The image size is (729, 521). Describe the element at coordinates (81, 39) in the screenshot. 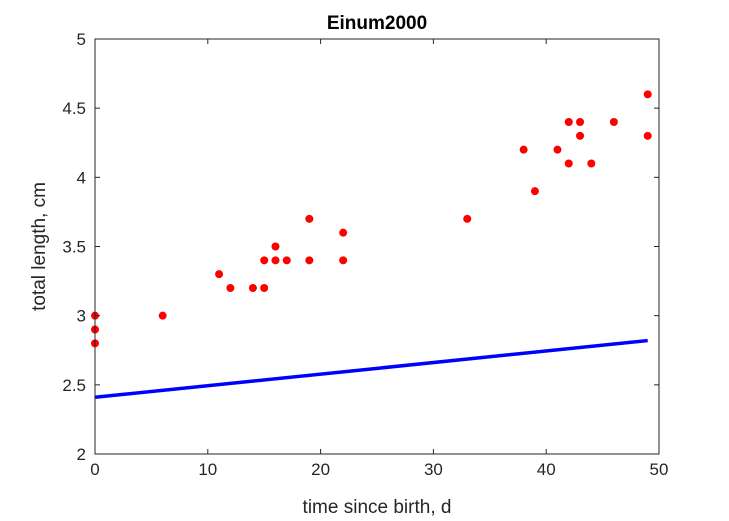

I see `y-tick-label: 5` at that location.